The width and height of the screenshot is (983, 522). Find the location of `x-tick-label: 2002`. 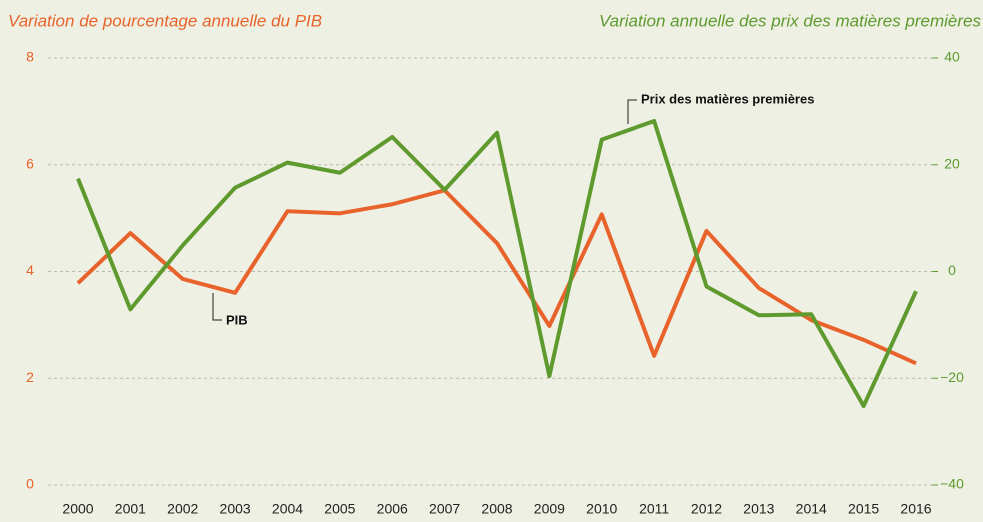

x-tick-label: 2002 is located at coordinates (182, 509).